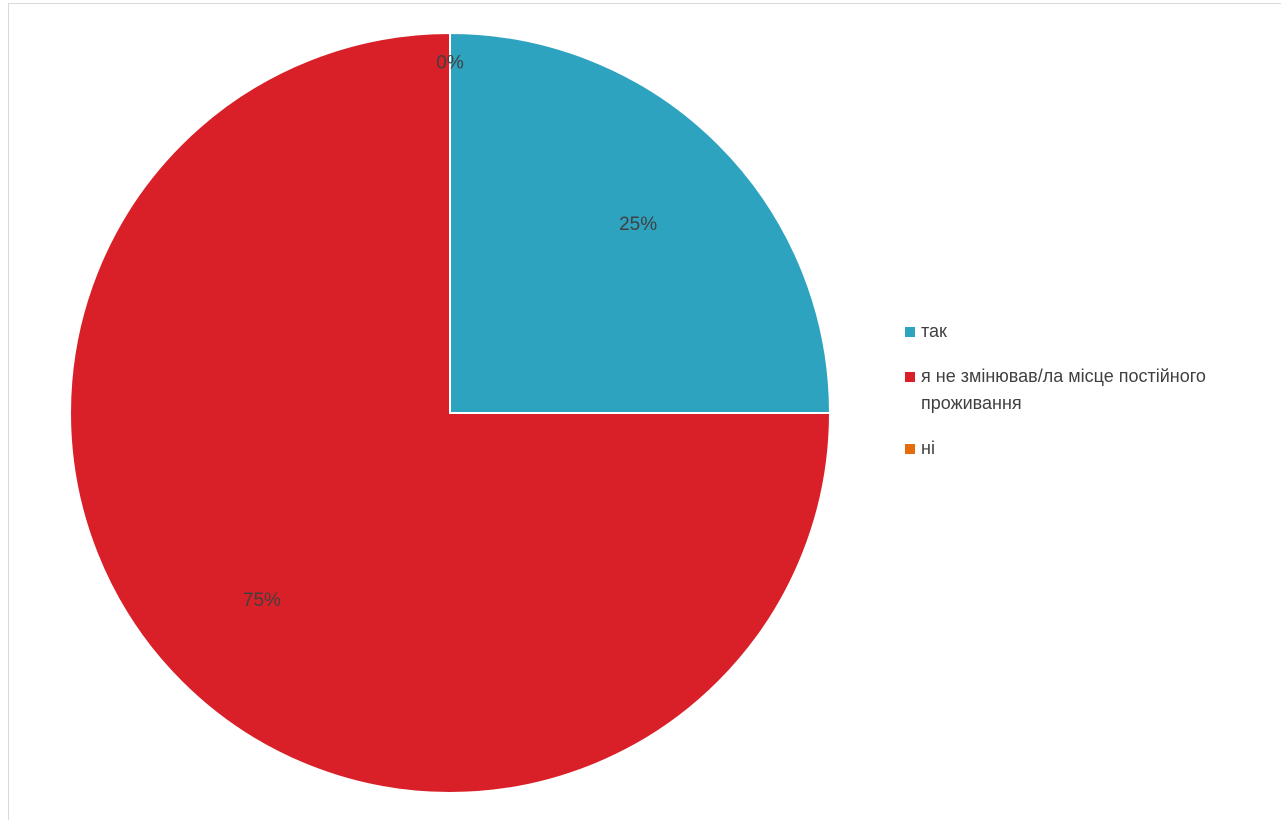 Image resolution: width=1281 pixels, height=820 pixels. I want to click on legend-item-so: так, so click(1090, 331).